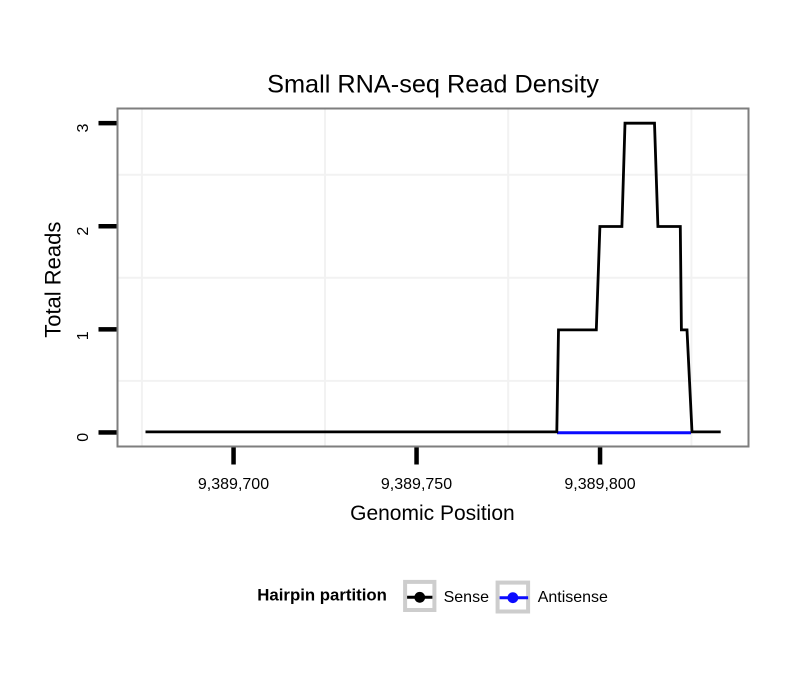  Describe the element at coordinates (83, 231) in the screenshot. I see `svg-text: 2` at that location.